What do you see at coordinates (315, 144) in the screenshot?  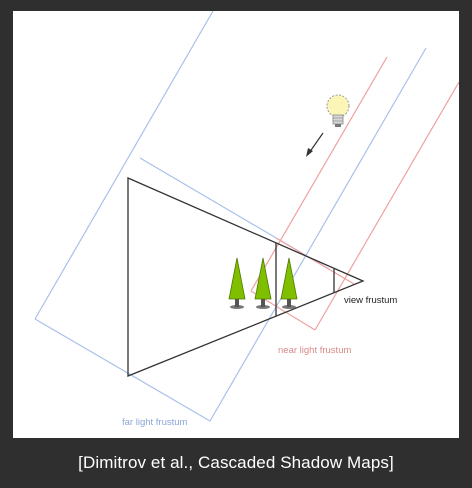 I see `light-direction-arrow` at bounding box center [315, 144].